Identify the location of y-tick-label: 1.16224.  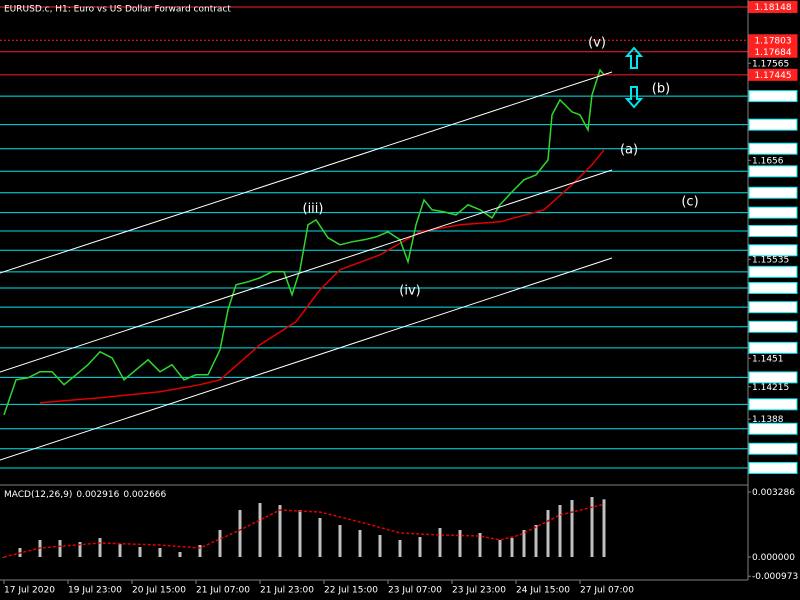
(772, 194).